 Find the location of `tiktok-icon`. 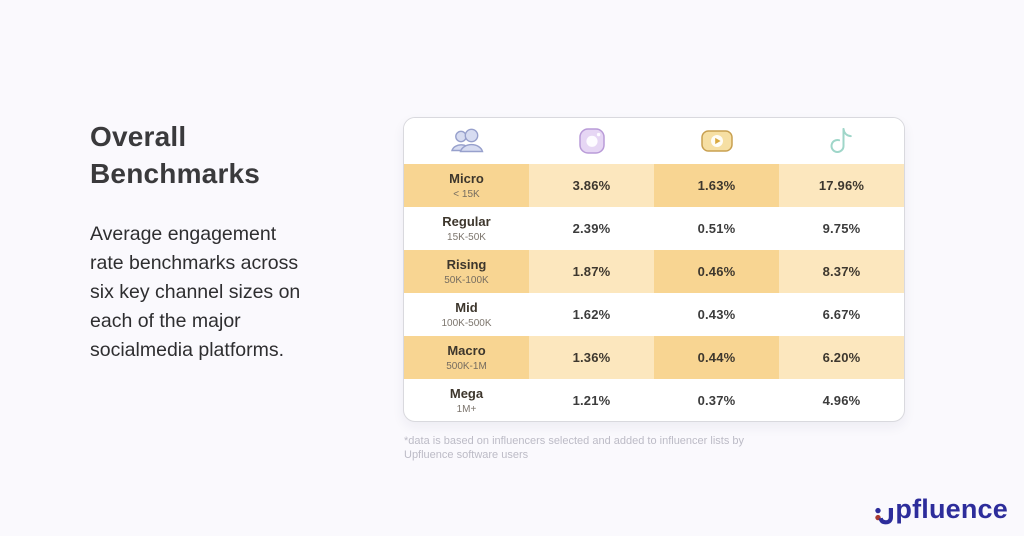

tiktok-icon is located at coordinates (842, 141).